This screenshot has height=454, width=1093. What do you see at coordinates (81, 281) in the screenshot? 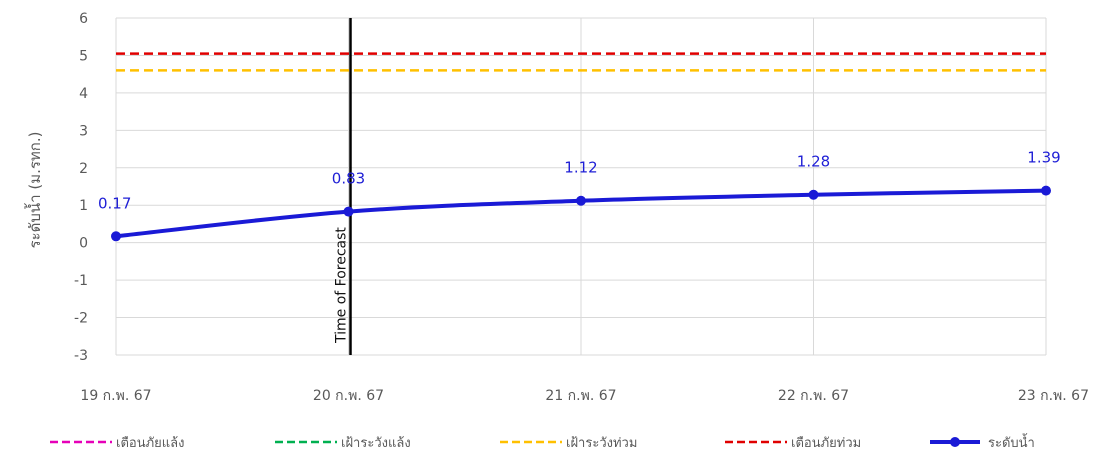
I see `y-tick-label: -1` at bounding box center [81, 281].